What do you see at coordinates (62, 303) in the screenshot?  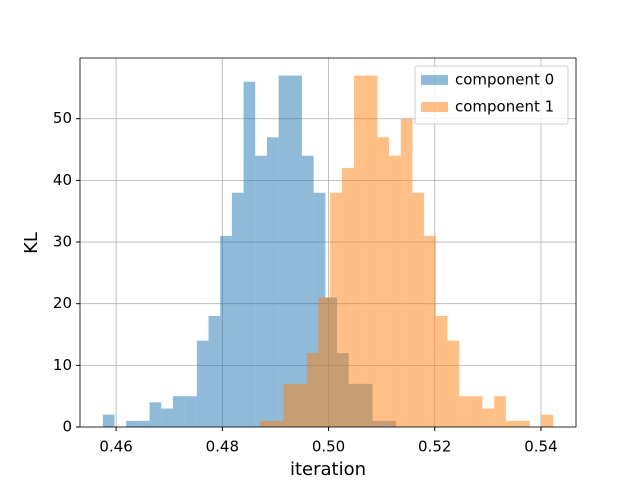 I see `y-tick-label: 20` at bounding box center [62, 303].